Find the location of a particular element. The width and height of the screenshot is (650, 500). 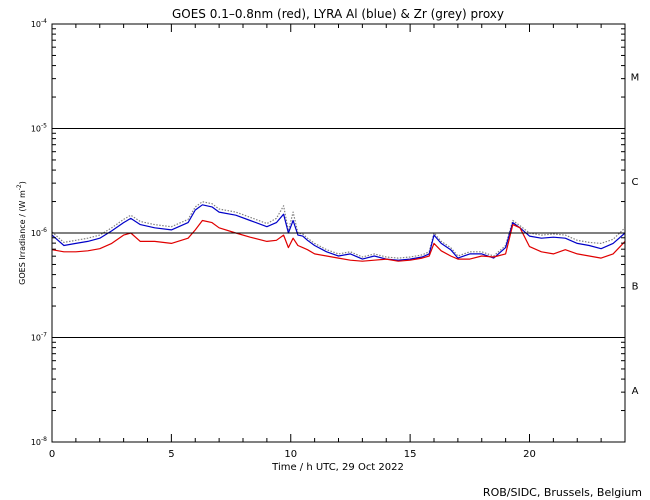

credit-label: ROB/SIDC, Brussels, Belgium is located at coordinates (562, 492).